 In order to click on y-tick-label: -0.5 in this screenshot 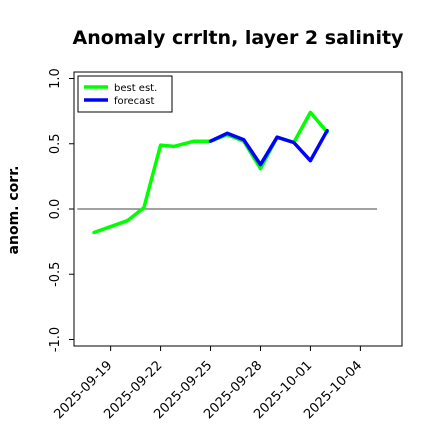, I will do `click(55, 274)`.